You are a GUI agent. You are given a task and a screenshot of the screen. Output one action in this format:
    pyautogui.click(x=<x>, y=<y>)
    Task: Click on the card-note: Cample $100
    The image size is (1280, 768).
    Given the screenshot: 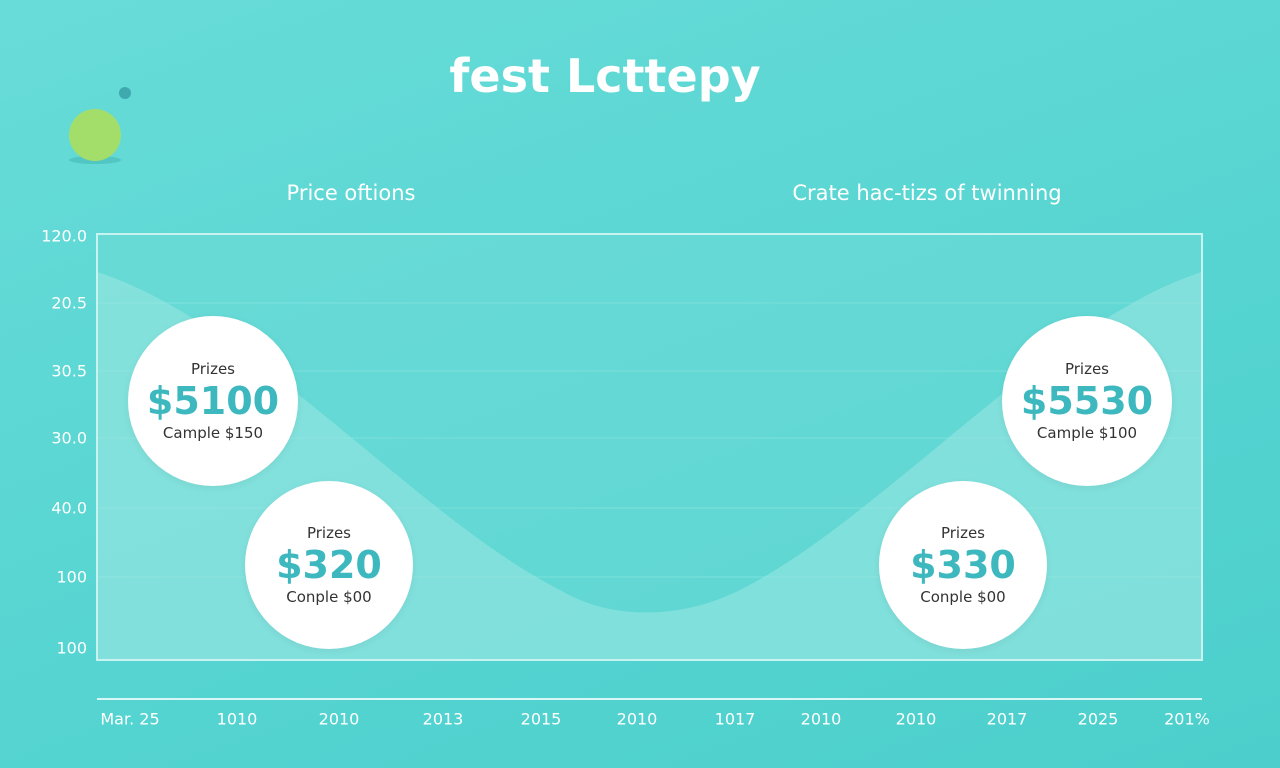 What is the action you would take?
    pyautogui.click(x=1087, y=433)
    